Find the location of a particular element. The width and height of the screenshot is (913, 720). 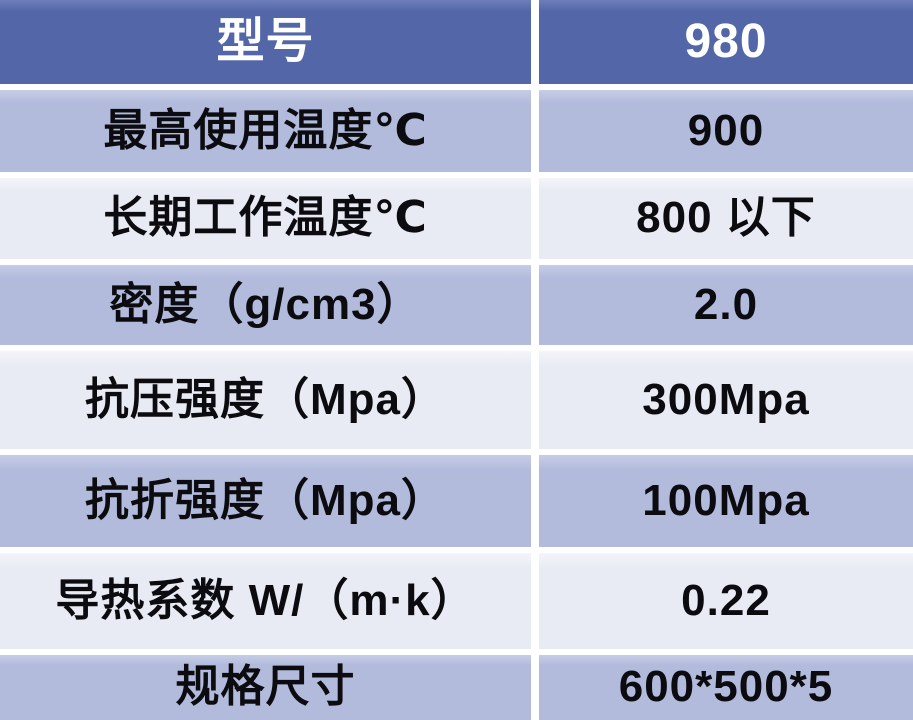

table-row-value-cell: 2.0 is located at coordinates (726, 305).